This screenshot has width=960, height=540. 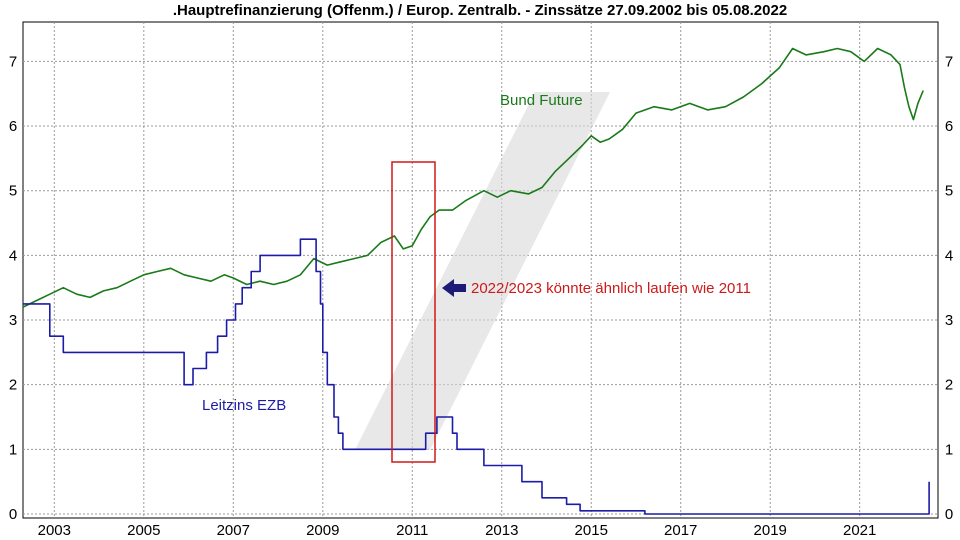 What do you see at coordinates (13, 385) in the screenshot?
I see `y-tick-label-left: 2` at bounding box center [13, 385].